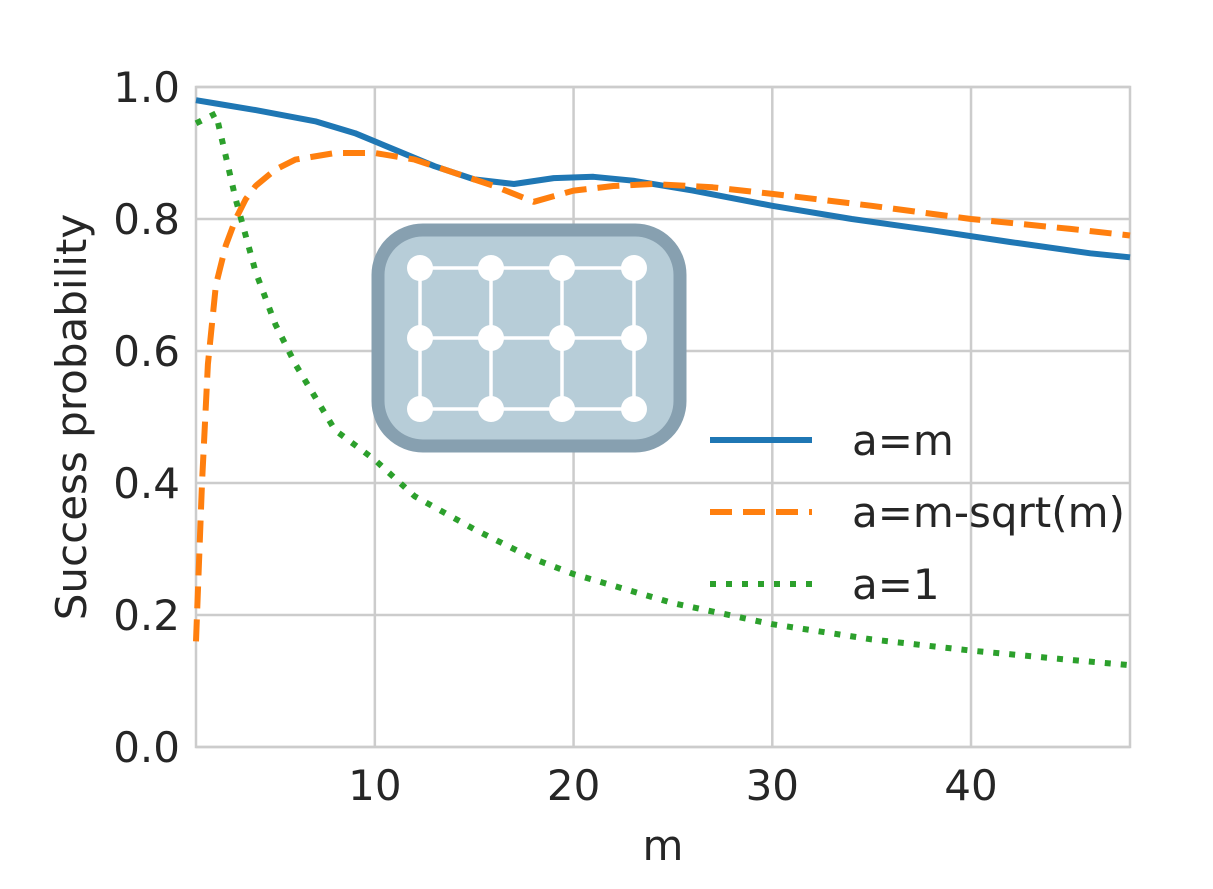 The height and width of the screenshot is (889, 1213). What do you see at coordinates (146, 417) in the screenshot?
I see `y-tick-labels: 0.0 0.2 0.4 0.6 0.8 1.0` at bounding box center [146, 417].